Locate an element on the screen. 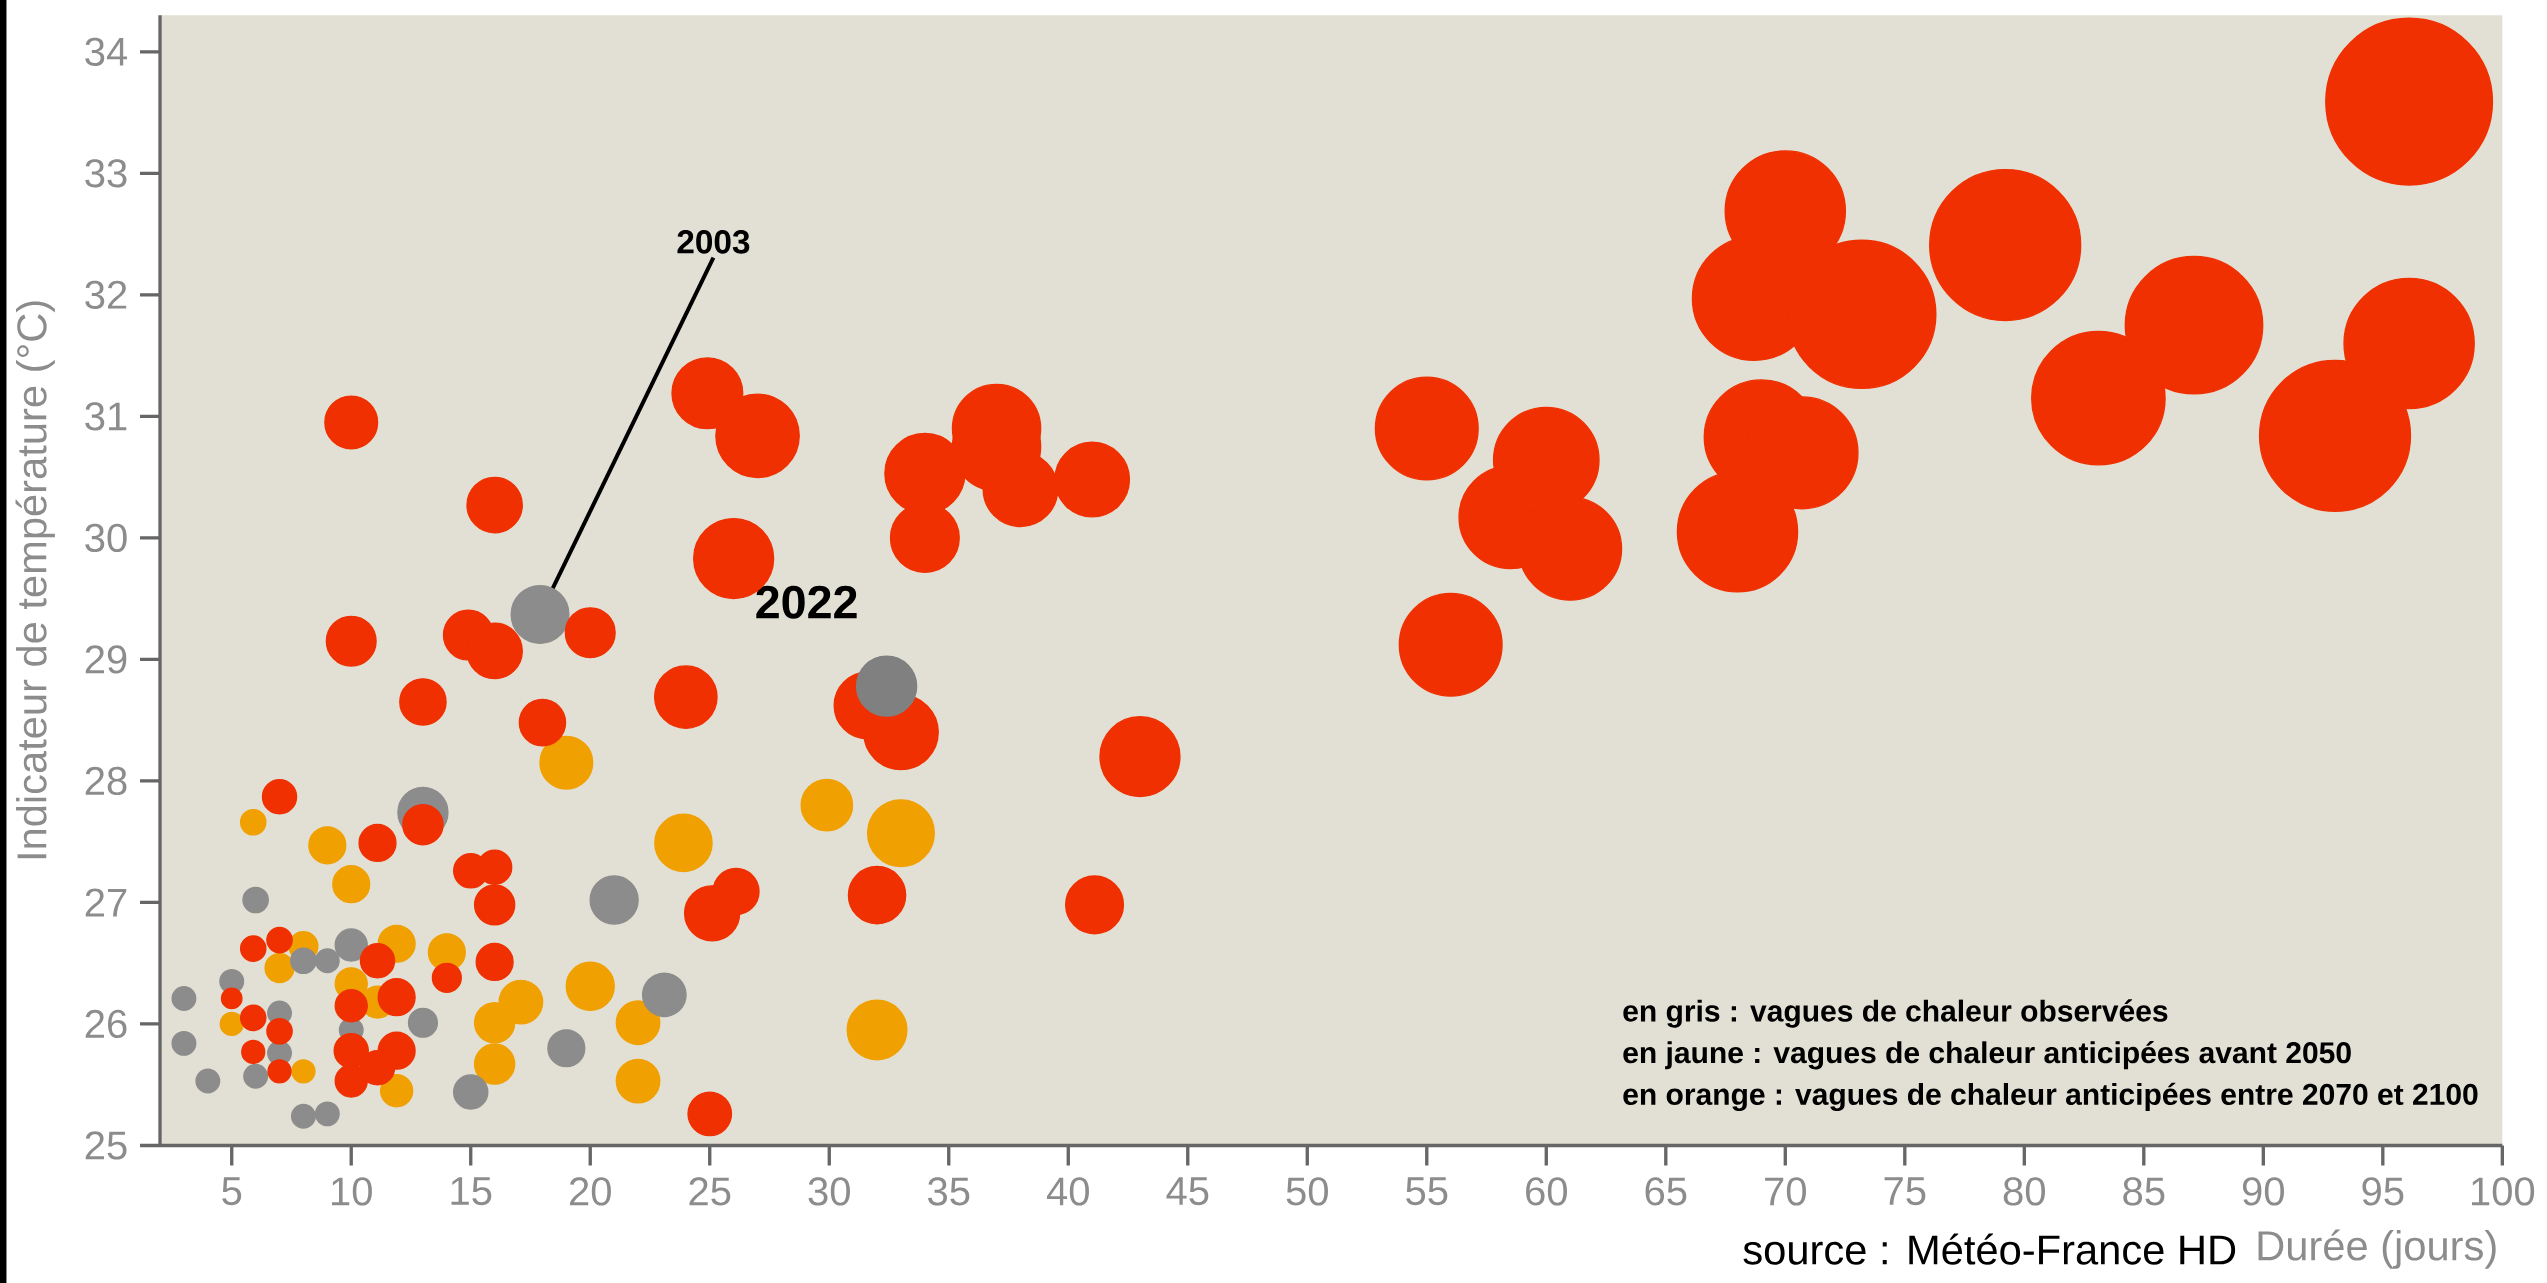 This screenshot has height=1283, width=2547. annotation: en orange : vagues de chaleur anticipées entre 2070 et 2100 is located at coordinates (2050, 1096).